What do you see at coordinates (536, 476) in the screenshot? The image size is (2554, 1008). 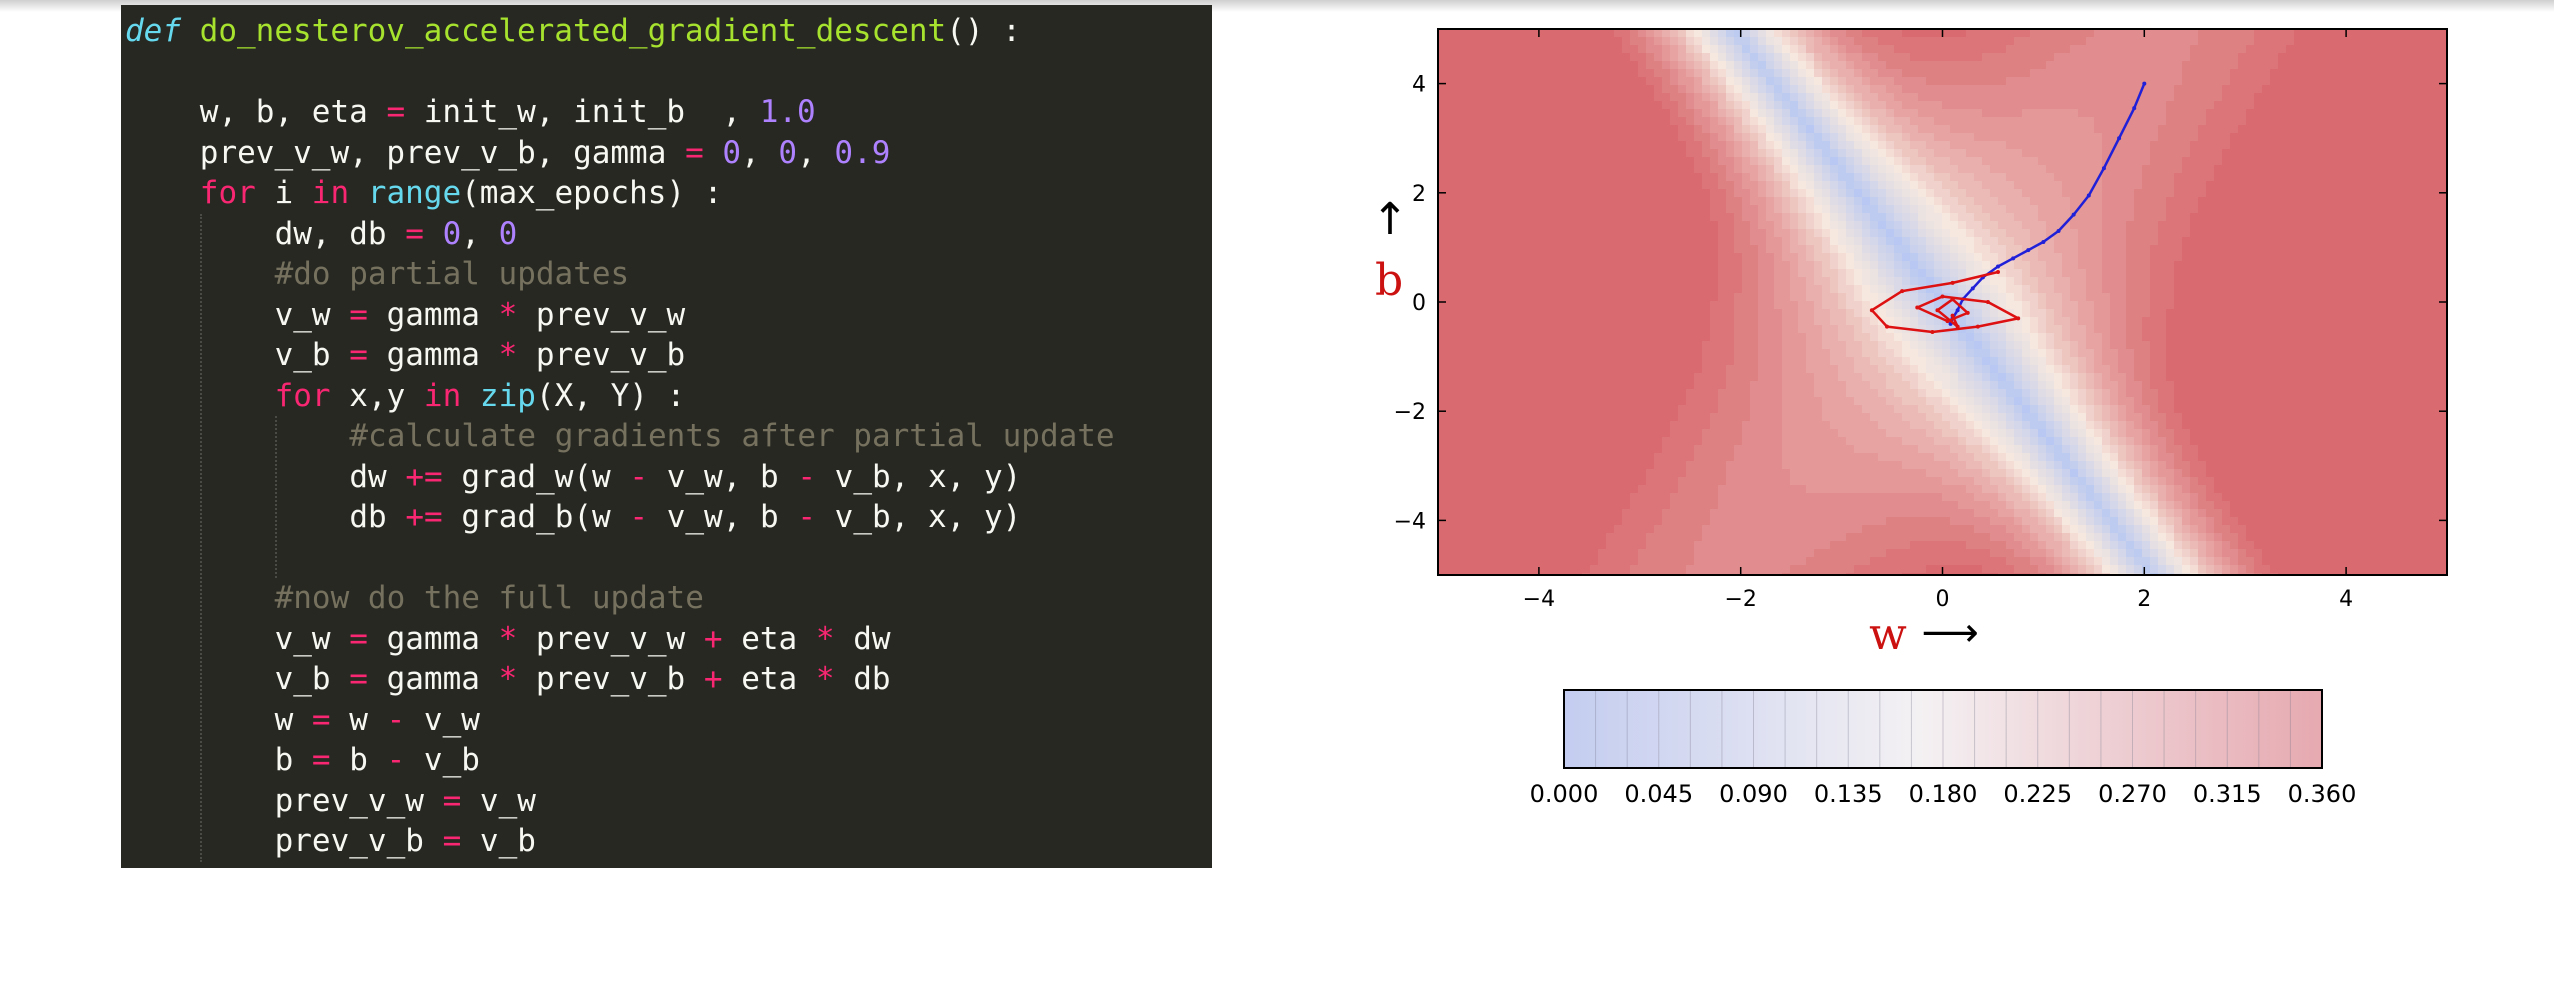 I see `code-token: grad_w(w` at bounding box center [536, 476].